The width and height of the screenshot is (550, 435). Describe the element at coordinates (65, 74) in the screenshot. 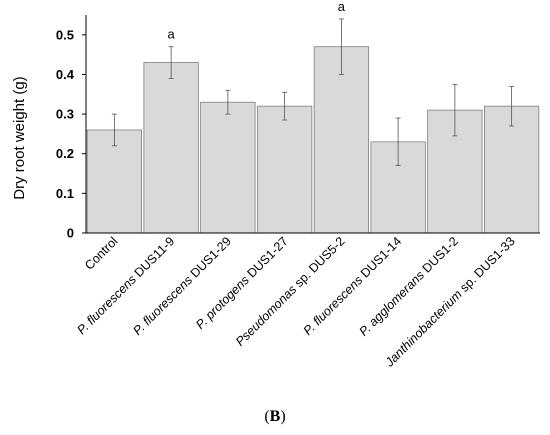

I see `y-tick-label: 0.4` at that location.